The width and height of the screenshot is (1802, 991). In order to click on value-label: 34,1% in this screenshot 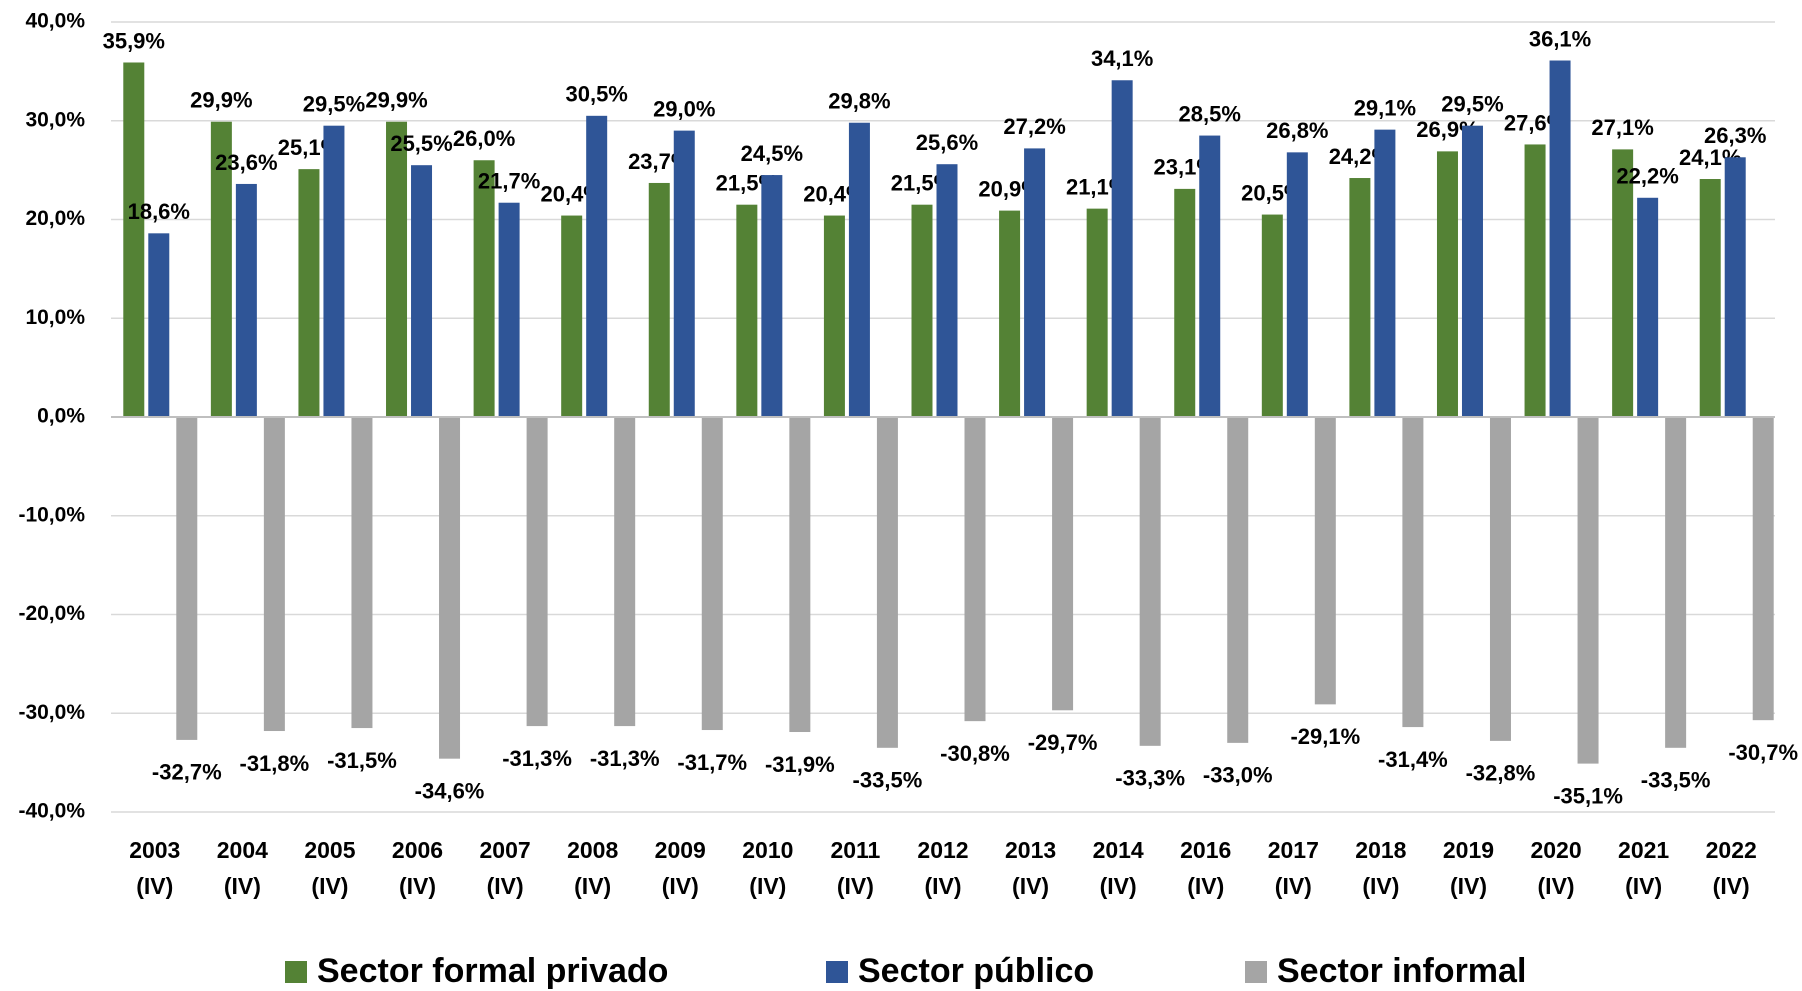, I will do `click(1122, 58)`.